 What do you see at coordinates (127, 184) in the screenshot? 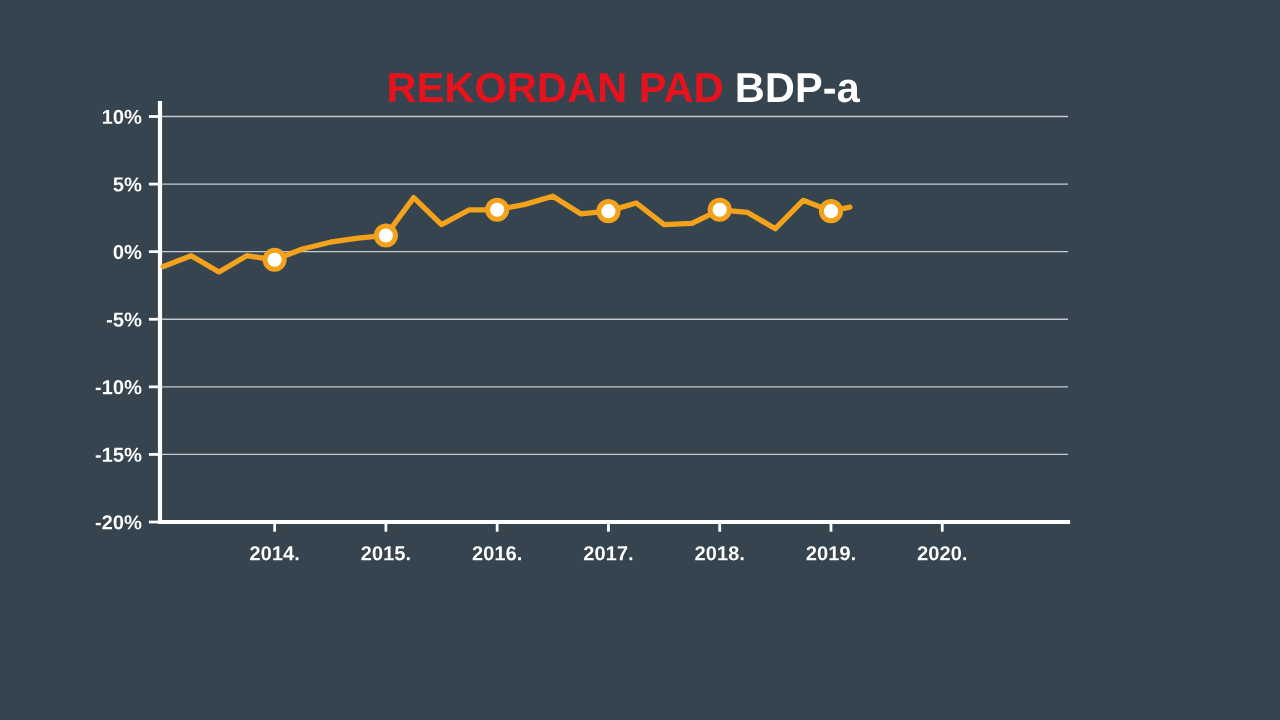
I see `y-tick-label: 5%` at bounding box center [127, 184].